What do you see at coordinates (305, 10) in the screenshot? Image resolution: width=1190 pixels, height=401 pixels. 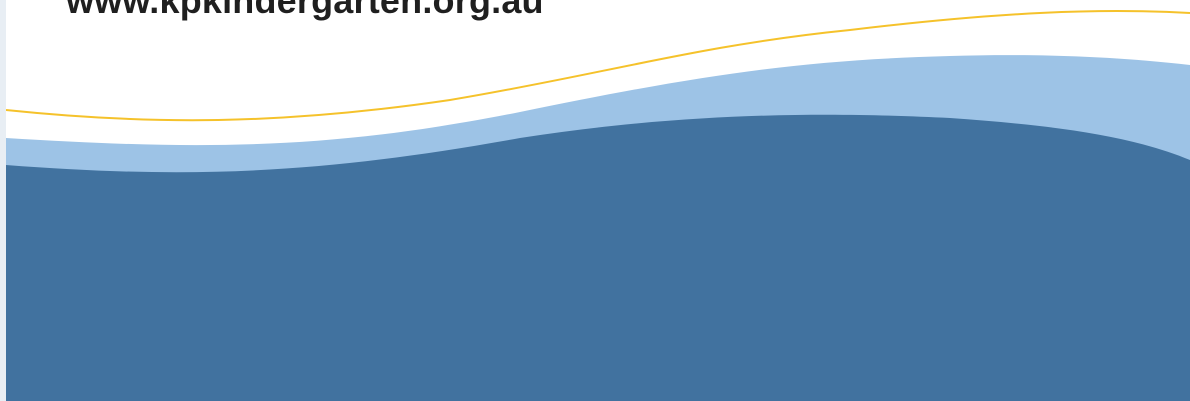 I see `website-url: www.kpkindergarten.org.au` at bounding box center [305, 10].